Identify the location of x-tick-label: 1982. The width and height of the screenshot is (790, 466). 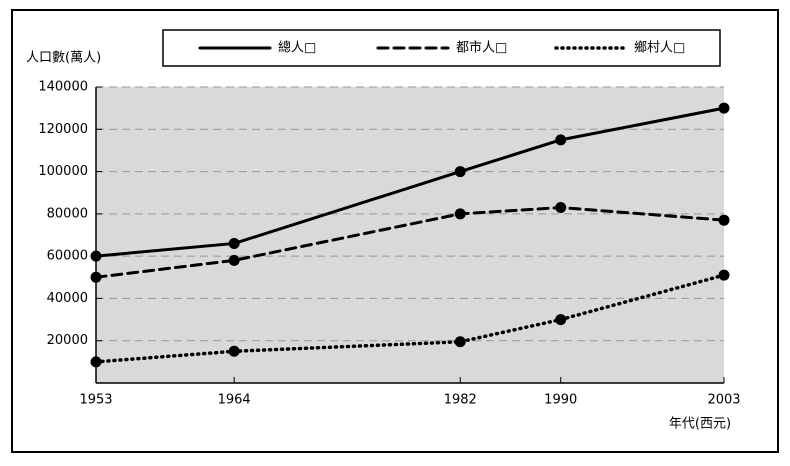
(460, 400).